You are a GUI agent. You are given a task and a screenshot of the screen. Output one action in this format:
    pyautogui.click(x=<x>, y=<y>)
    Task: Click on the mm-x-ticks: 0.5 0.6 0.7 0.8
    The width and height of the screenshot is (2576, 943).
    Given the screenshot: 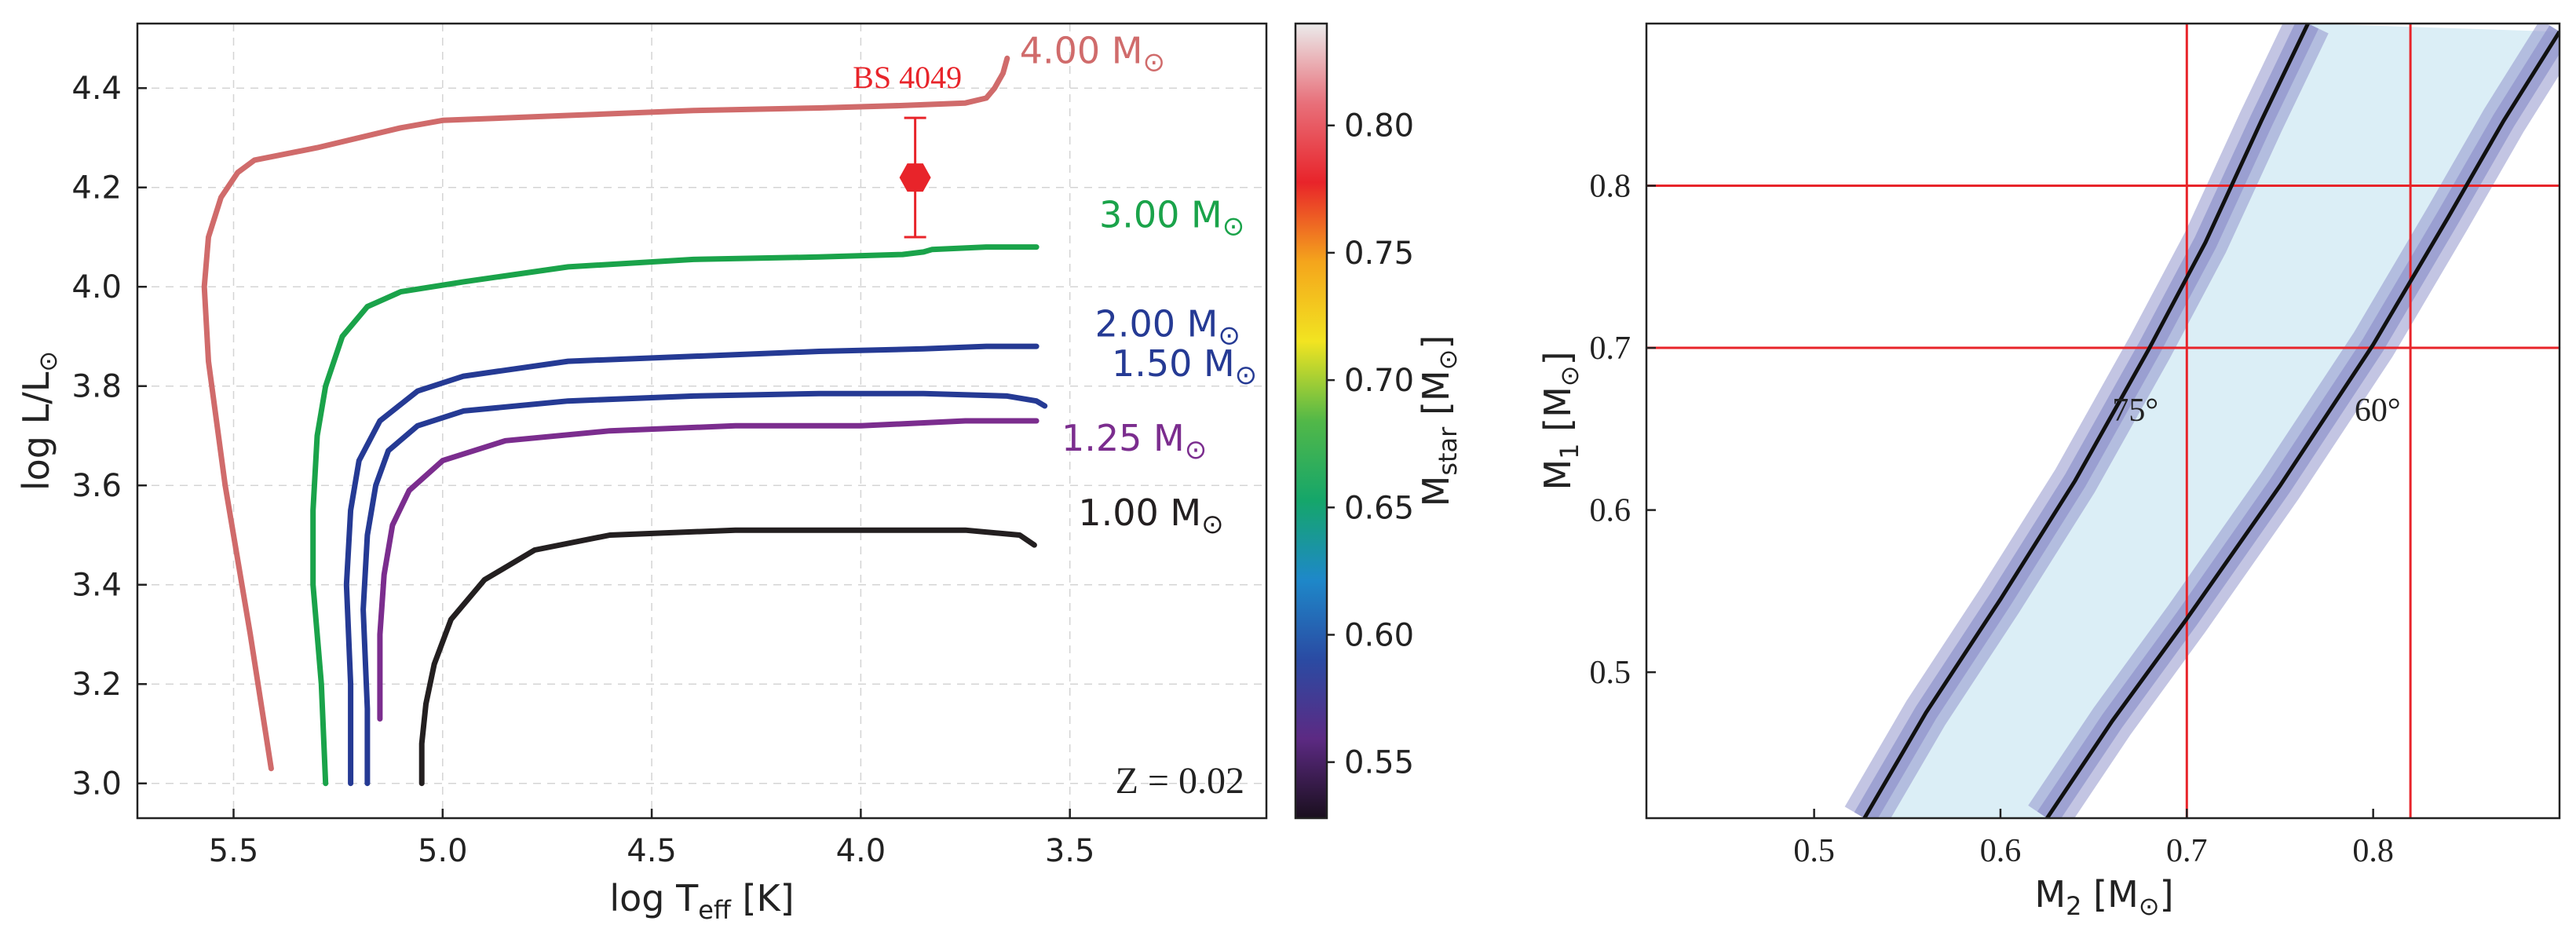 What is the action you would take?
    pyautogui.click(x=2093, y=839)
    